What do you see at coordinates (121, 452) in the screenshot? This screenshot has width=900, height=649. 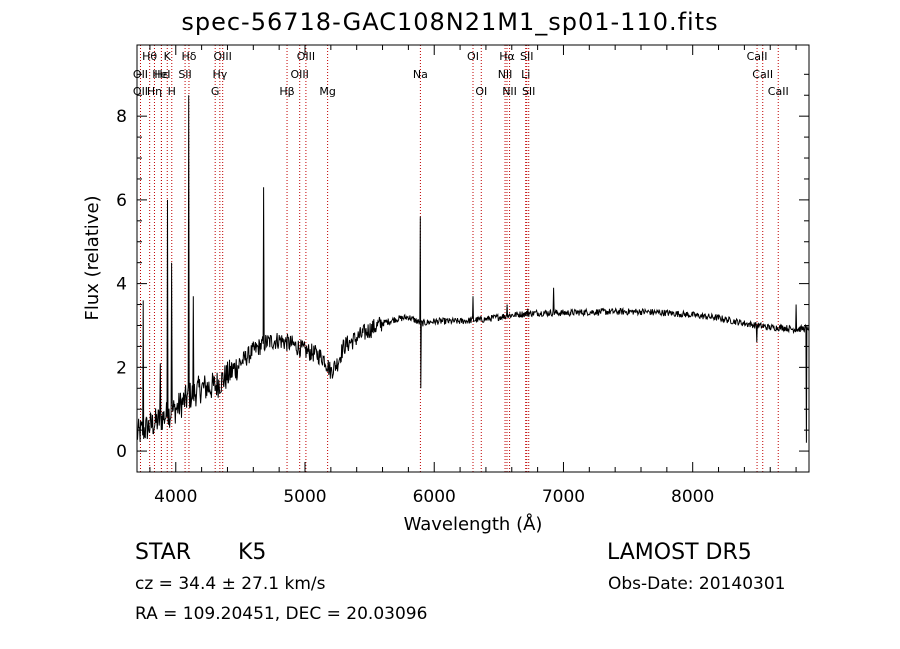 I see `y-tick-label: 0` at bounding box center [121, 452].